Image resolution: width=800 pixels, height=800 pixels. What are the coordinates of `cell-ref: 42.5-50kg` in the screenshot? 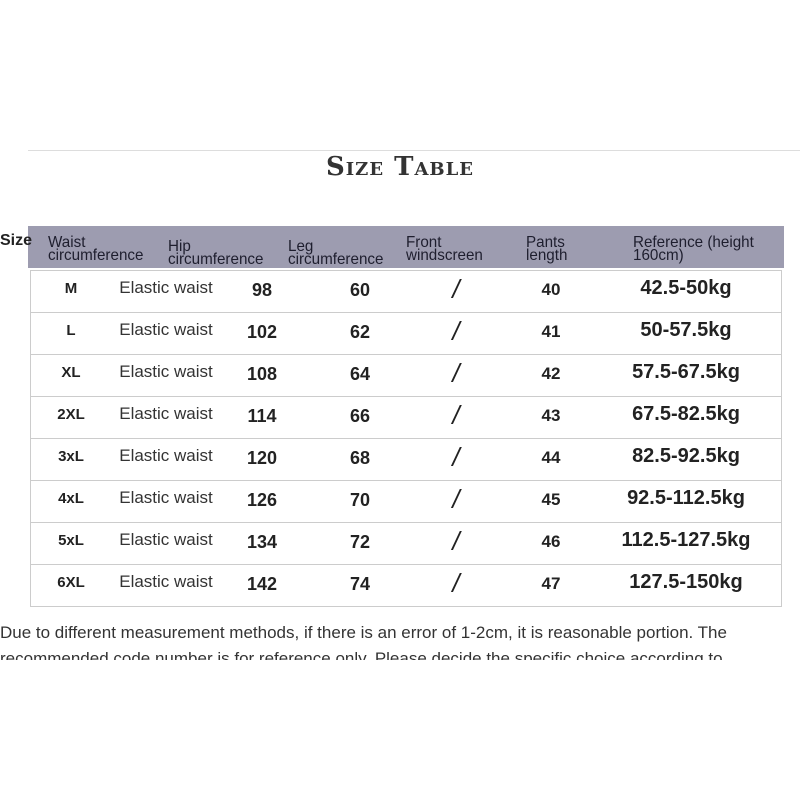 It's located at (686, 288).